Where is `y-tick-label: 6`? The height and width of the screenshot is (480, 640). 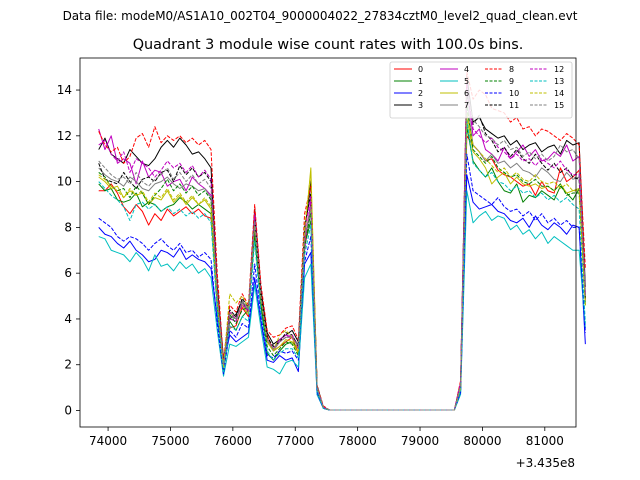 y-tick-label: 6 is located at coordinates (68, 273).